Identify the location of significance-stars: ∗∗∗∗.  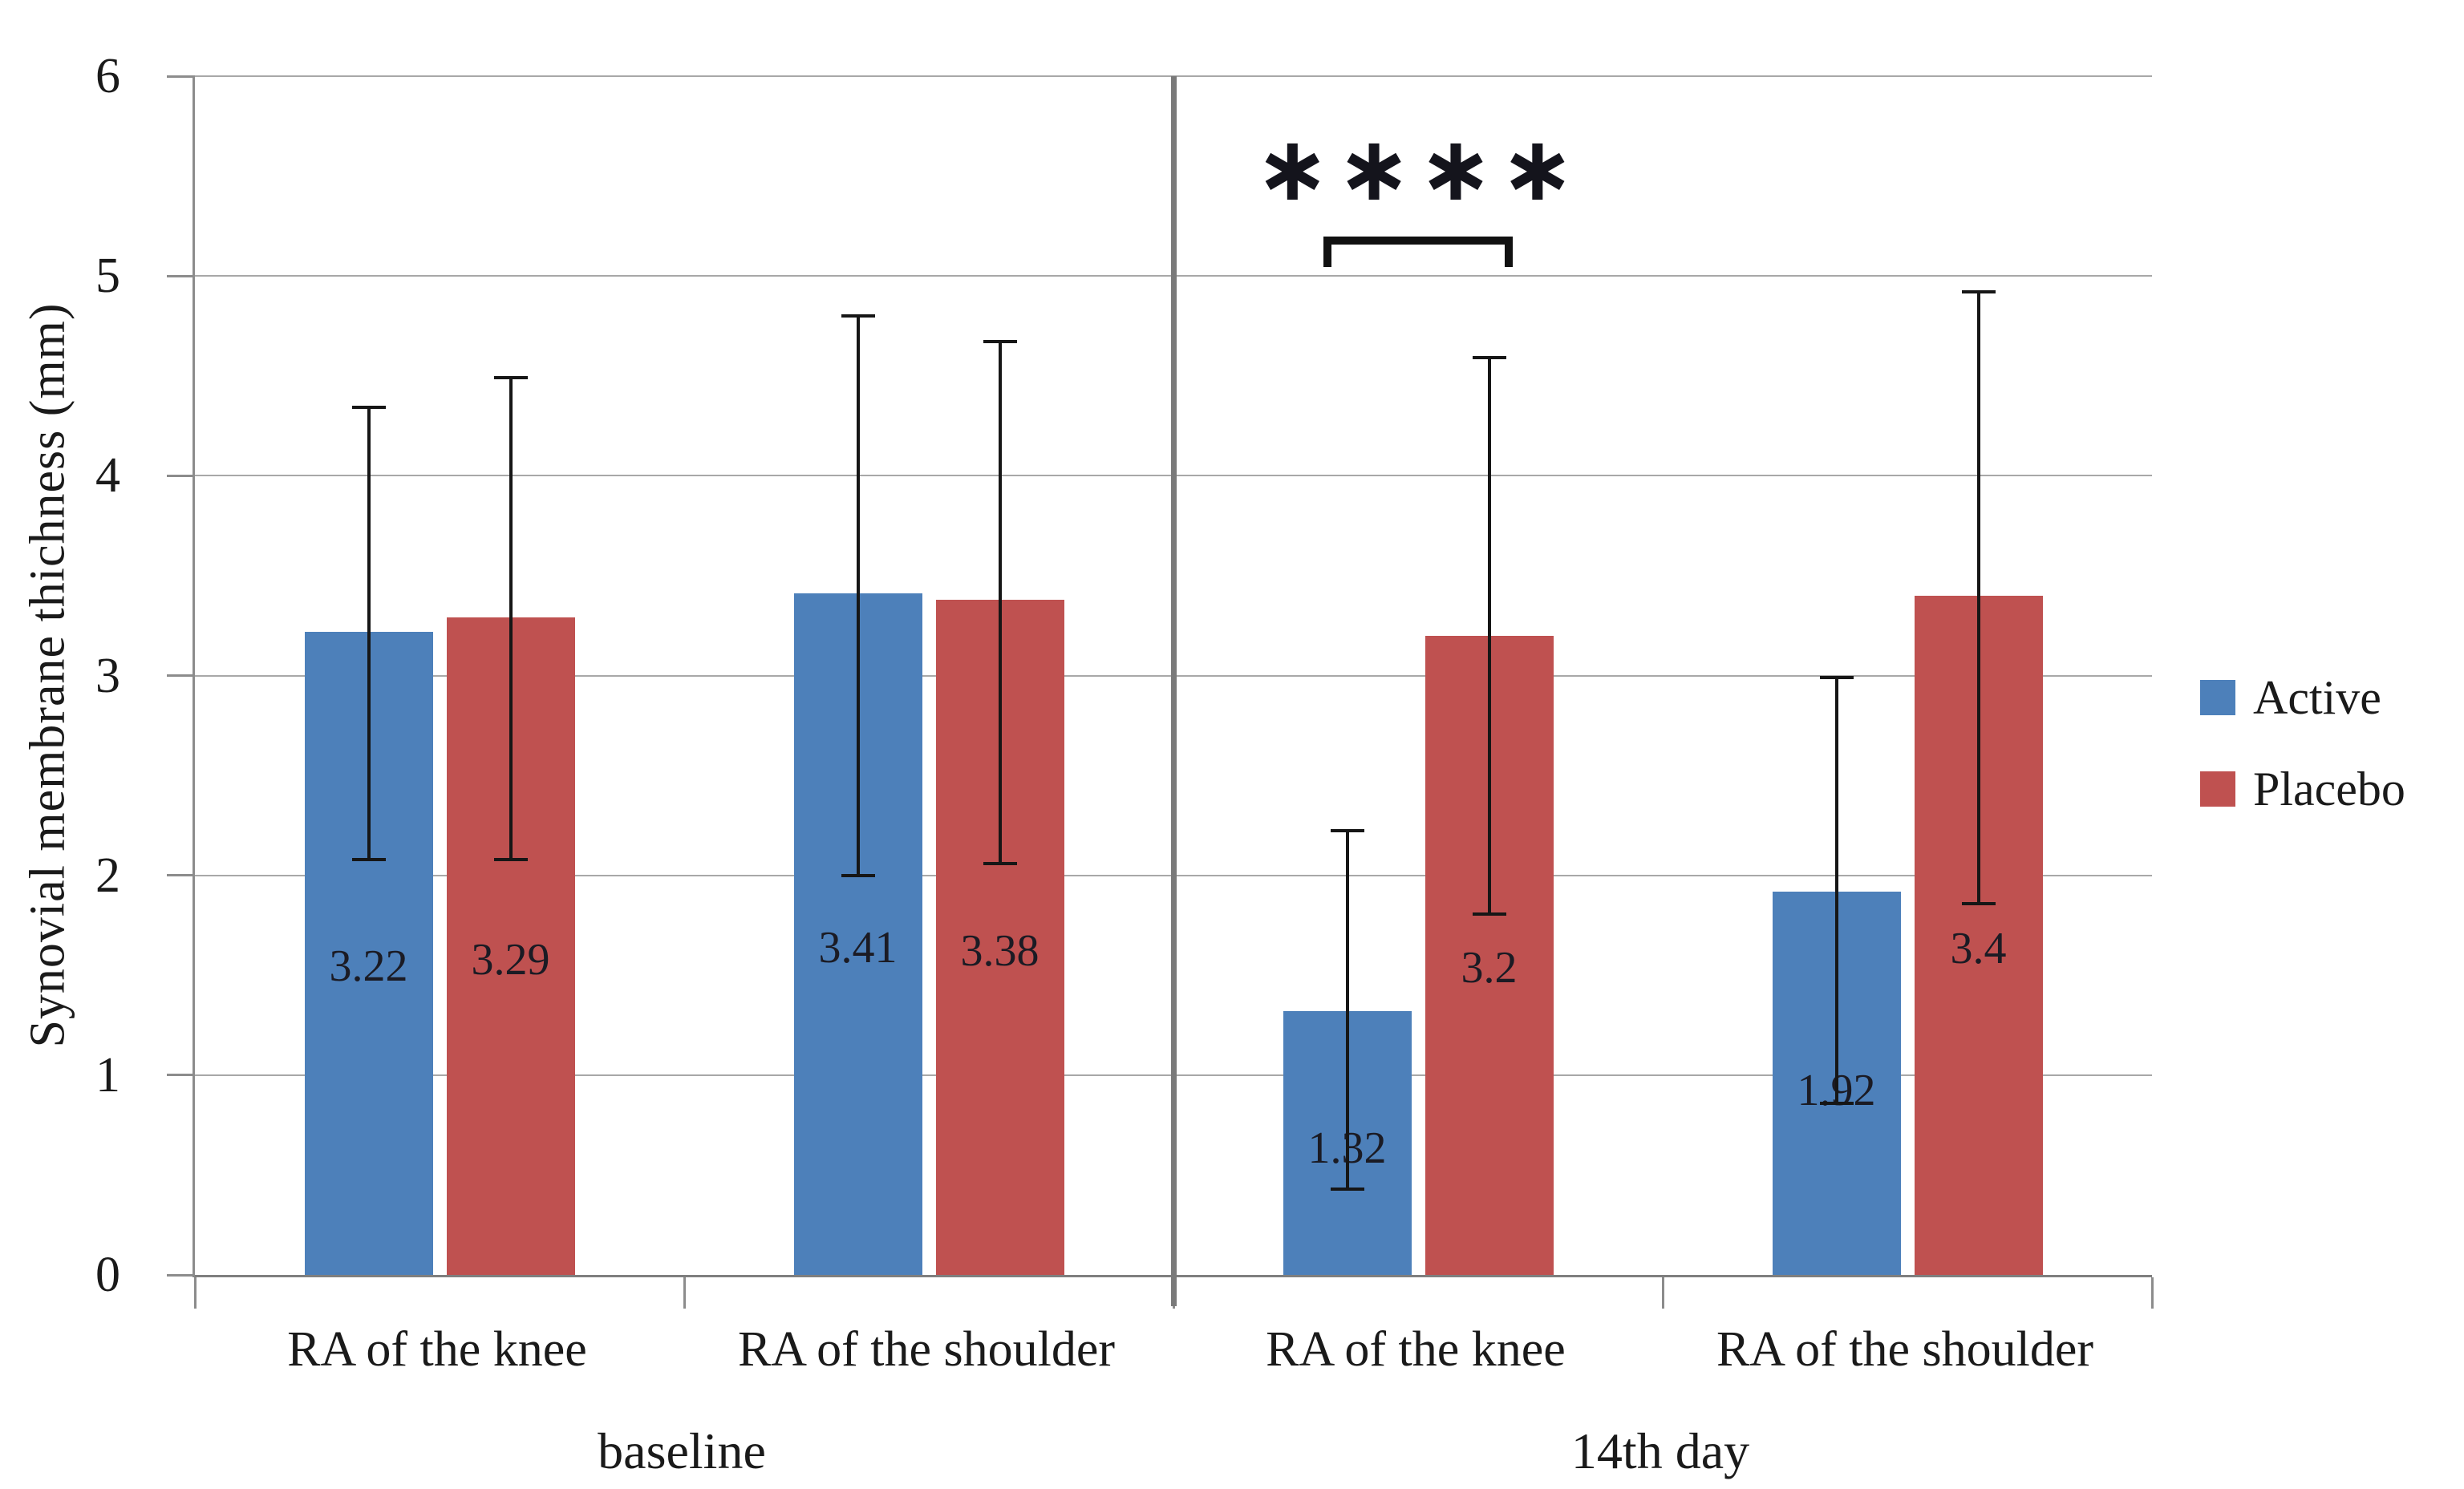
(1418, 170).